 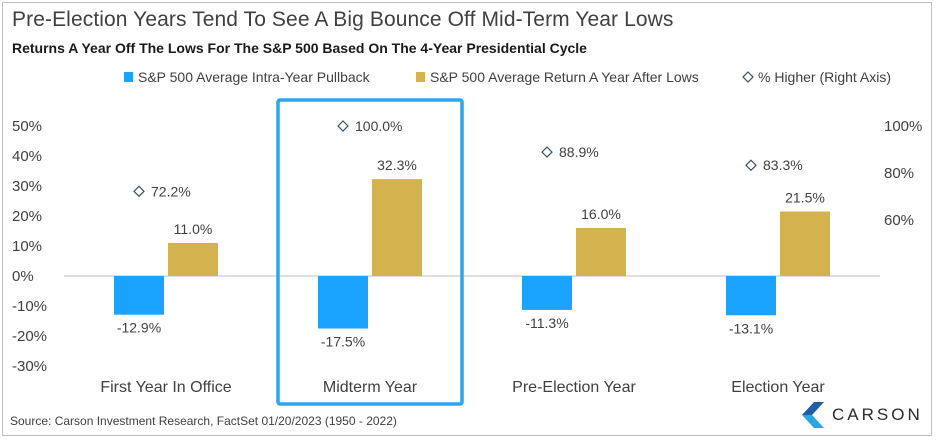 I want to click on legend-label-pullback: S&P 500 Average Intra-Year Pullback, so click(x=254, y=77).